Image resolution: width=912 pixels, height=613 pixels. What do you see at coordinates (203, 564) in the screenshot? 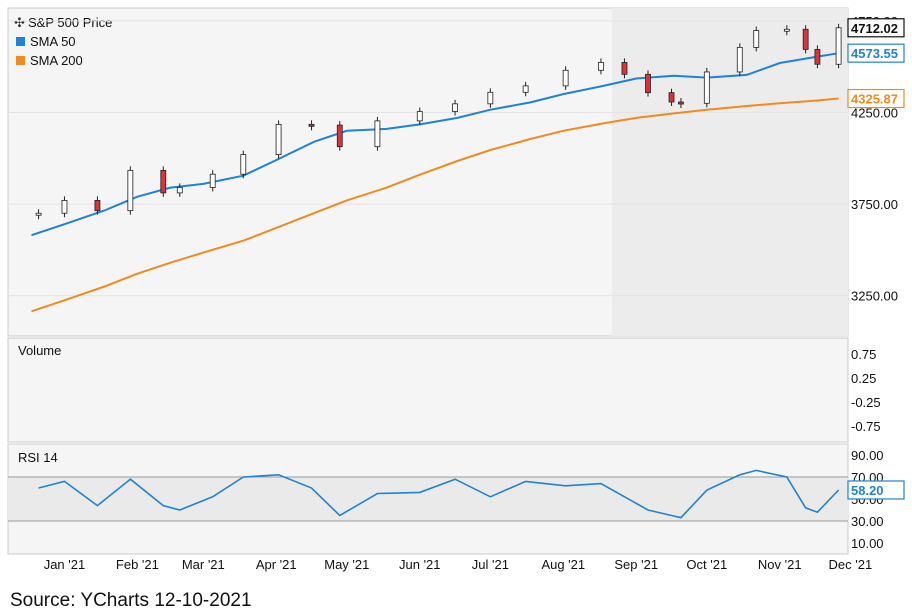
I see `x-tick-label: Mar '21` at bounding box center [203, 564].